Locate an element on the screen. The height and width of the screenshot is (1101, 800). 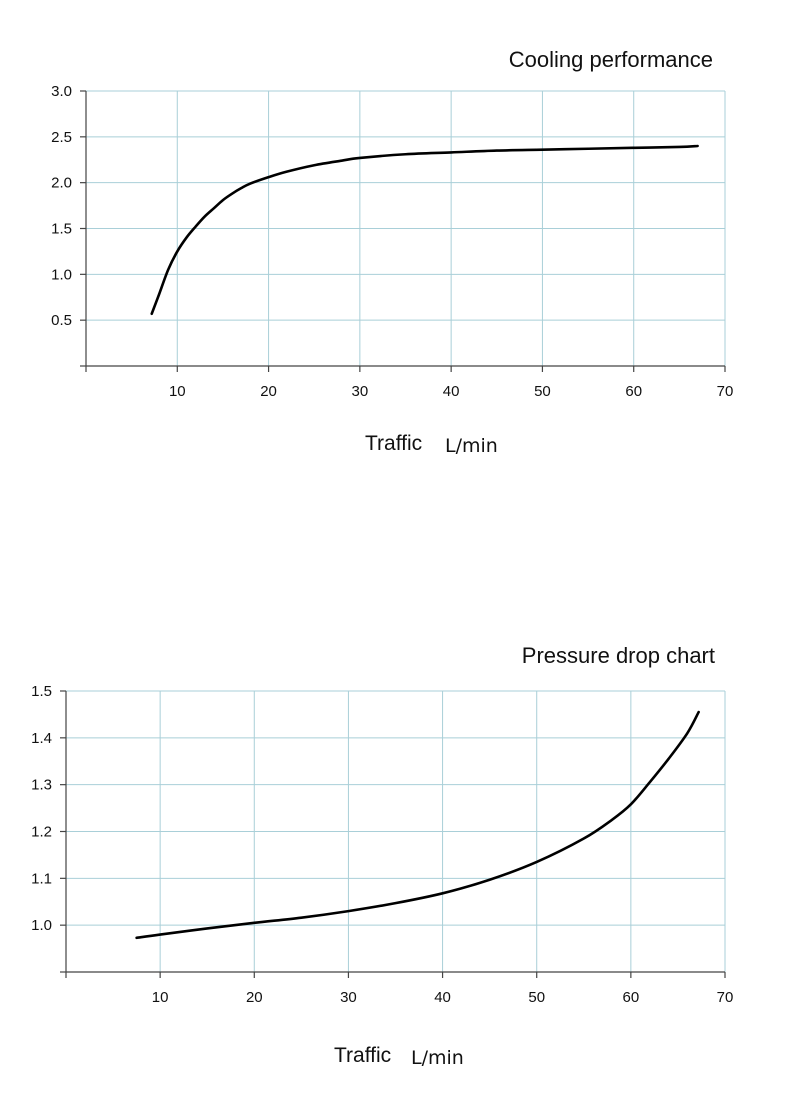
chart-title: Pressure drop chart is located at coordinates (618, 655).